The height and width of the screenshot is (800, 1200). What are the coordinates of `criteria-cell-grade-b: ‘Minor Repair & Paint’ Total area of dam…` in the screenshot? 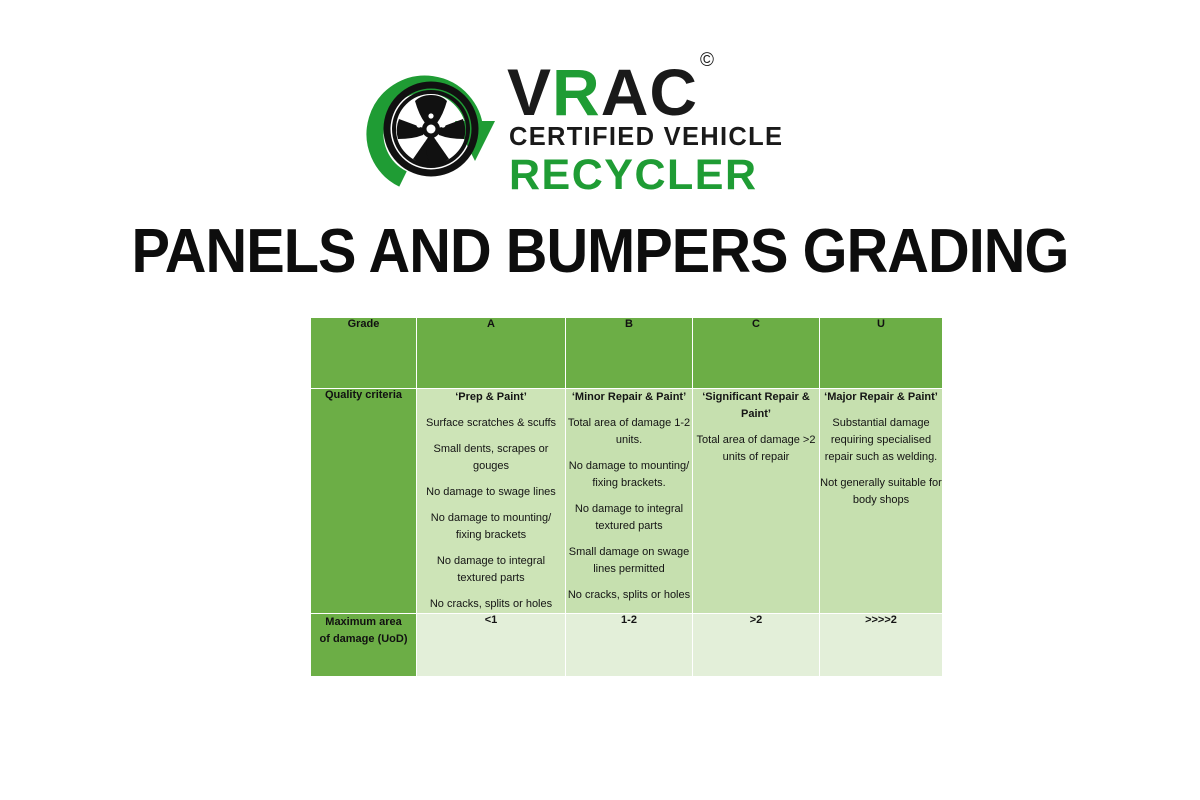 It's located at (629, 501).